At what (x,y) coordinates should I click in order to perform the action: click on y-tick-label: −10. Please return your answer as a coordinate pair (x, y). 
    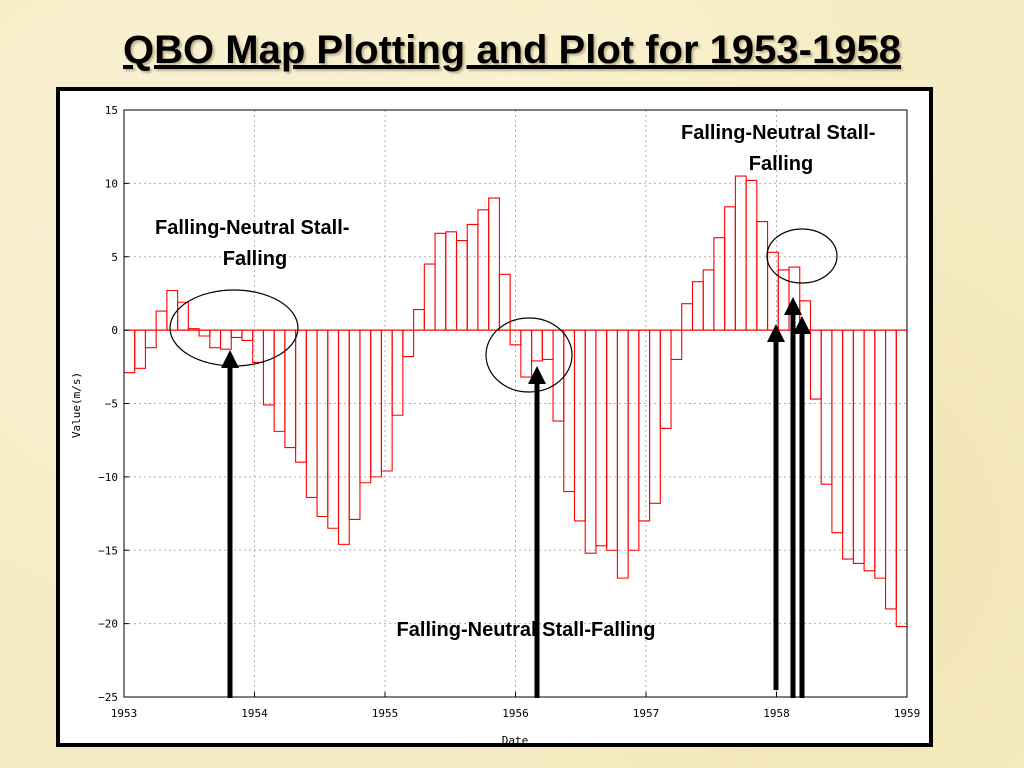
    Looking at the image, I should click on (108, 477).